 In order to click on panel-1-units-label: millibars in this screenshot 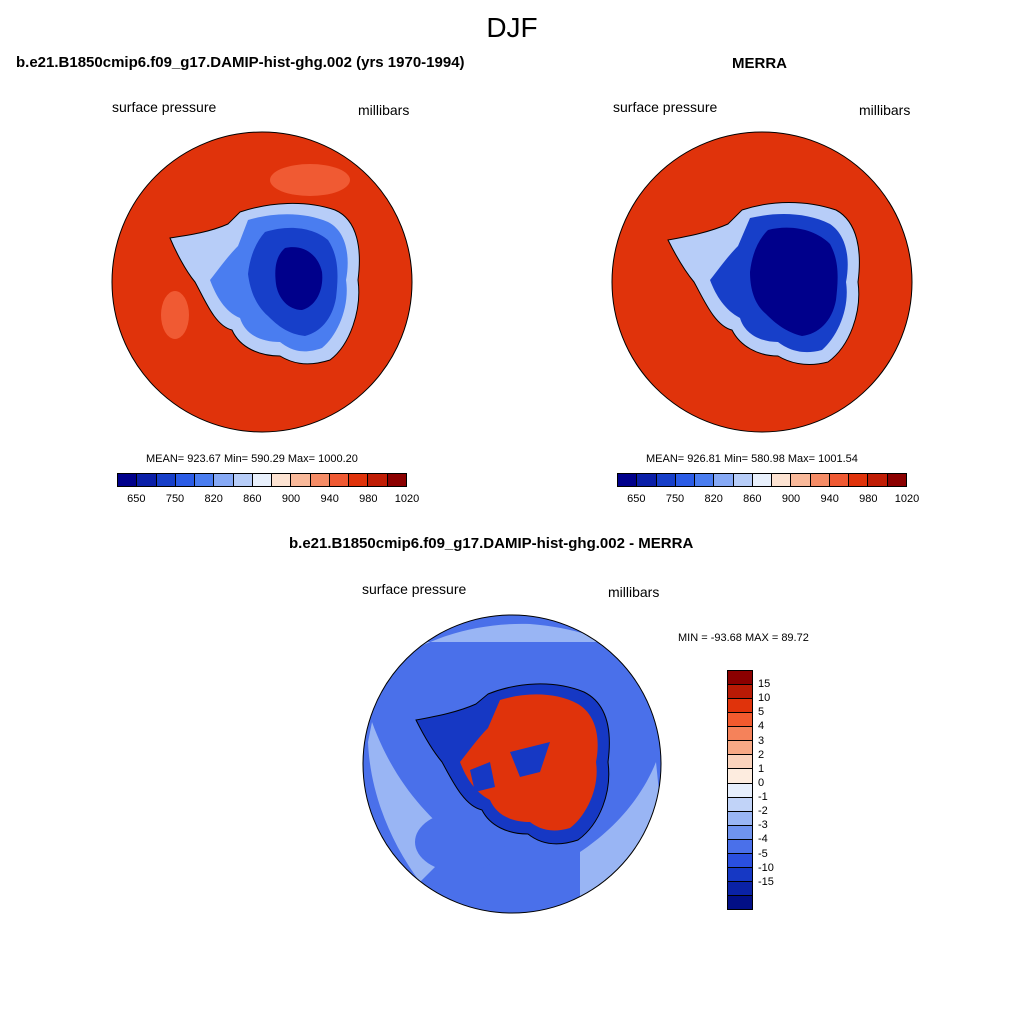, I will do `click(384, 110)`.